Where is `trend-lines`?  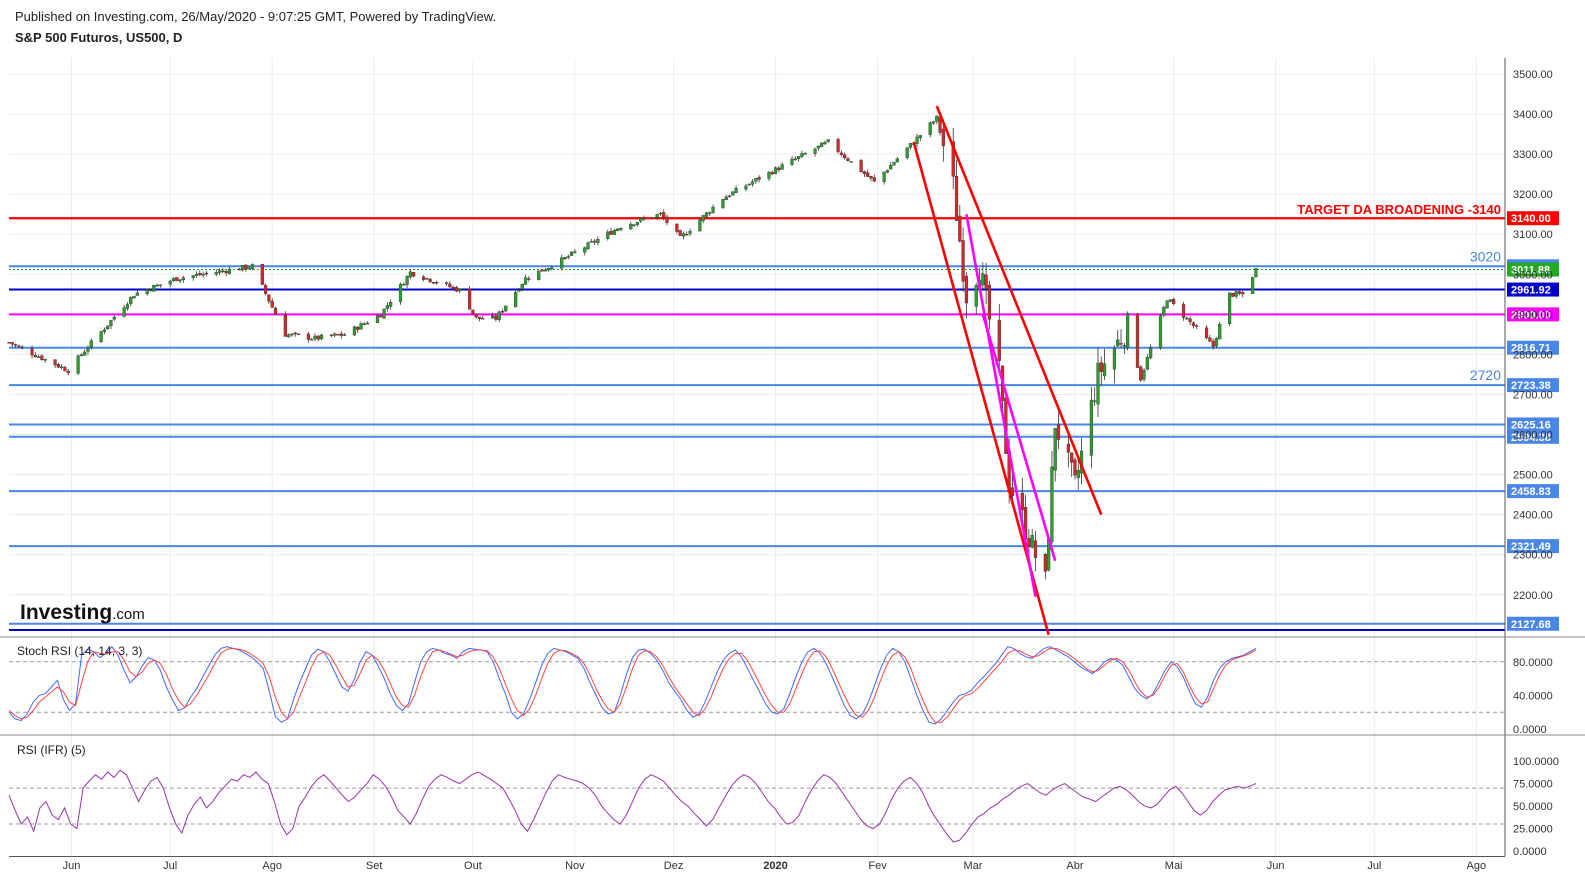 trend-lines is located at coordinates (1007, 370).